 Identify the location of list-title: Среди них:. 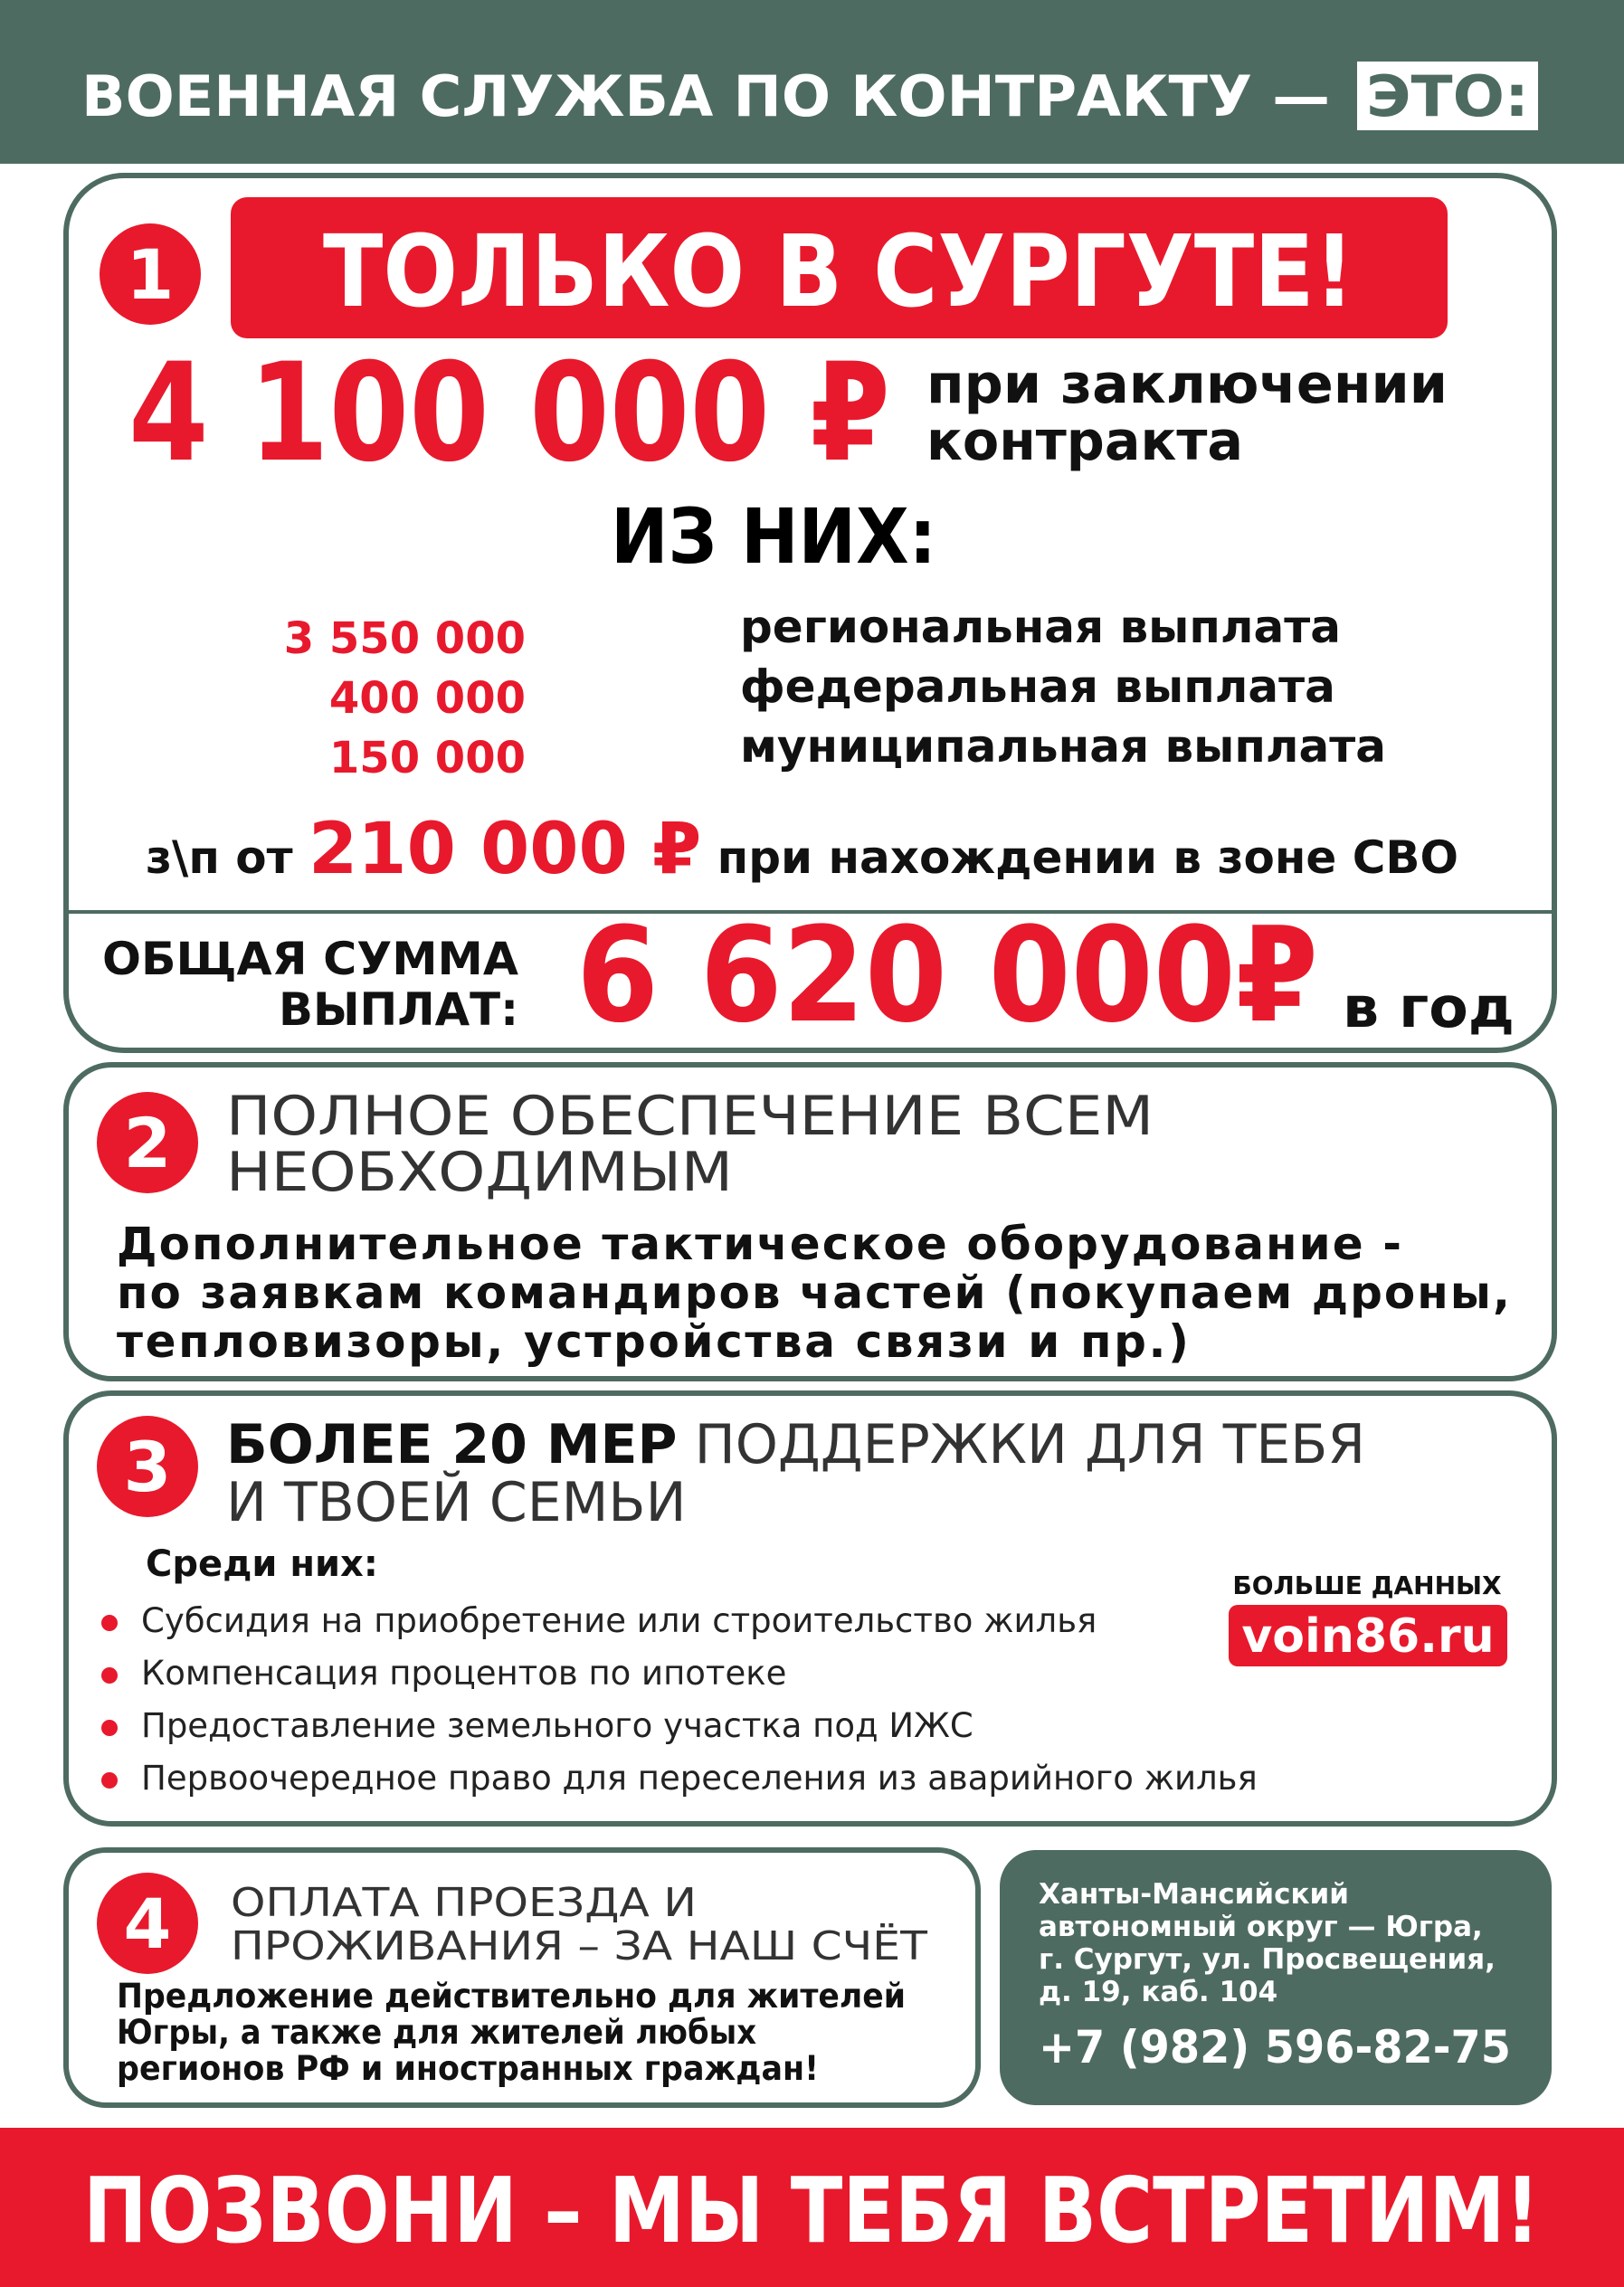
(262, 1564).